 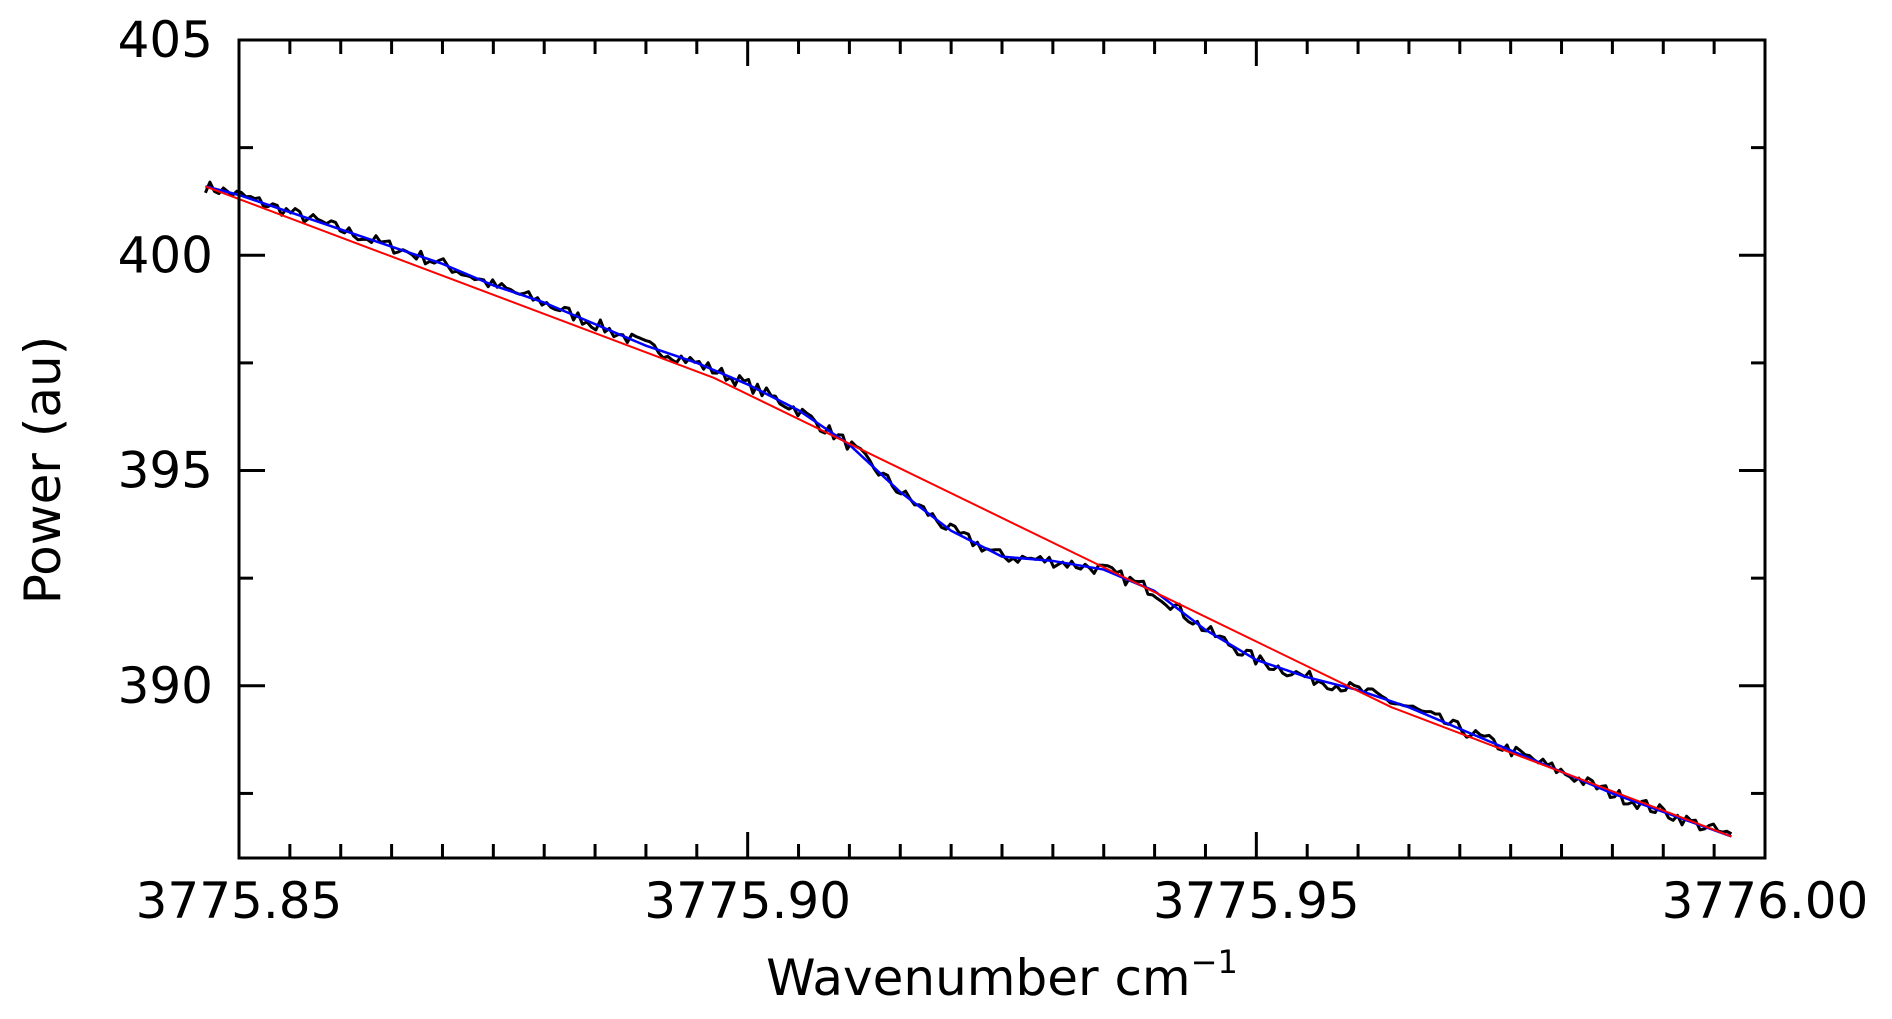 I want to click on x-tick-label: 3776.00, so click(x=1765, y=901).